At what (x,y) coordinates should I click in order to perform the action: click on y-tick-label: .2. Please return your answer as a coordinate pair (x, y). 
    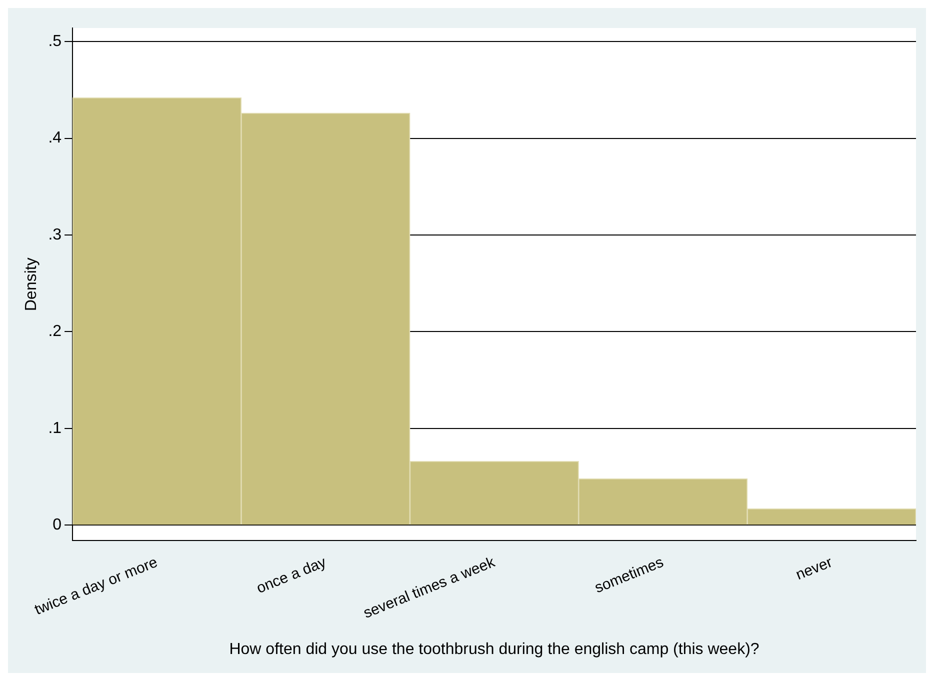
    Looking at the image, I should click on (55, 331).